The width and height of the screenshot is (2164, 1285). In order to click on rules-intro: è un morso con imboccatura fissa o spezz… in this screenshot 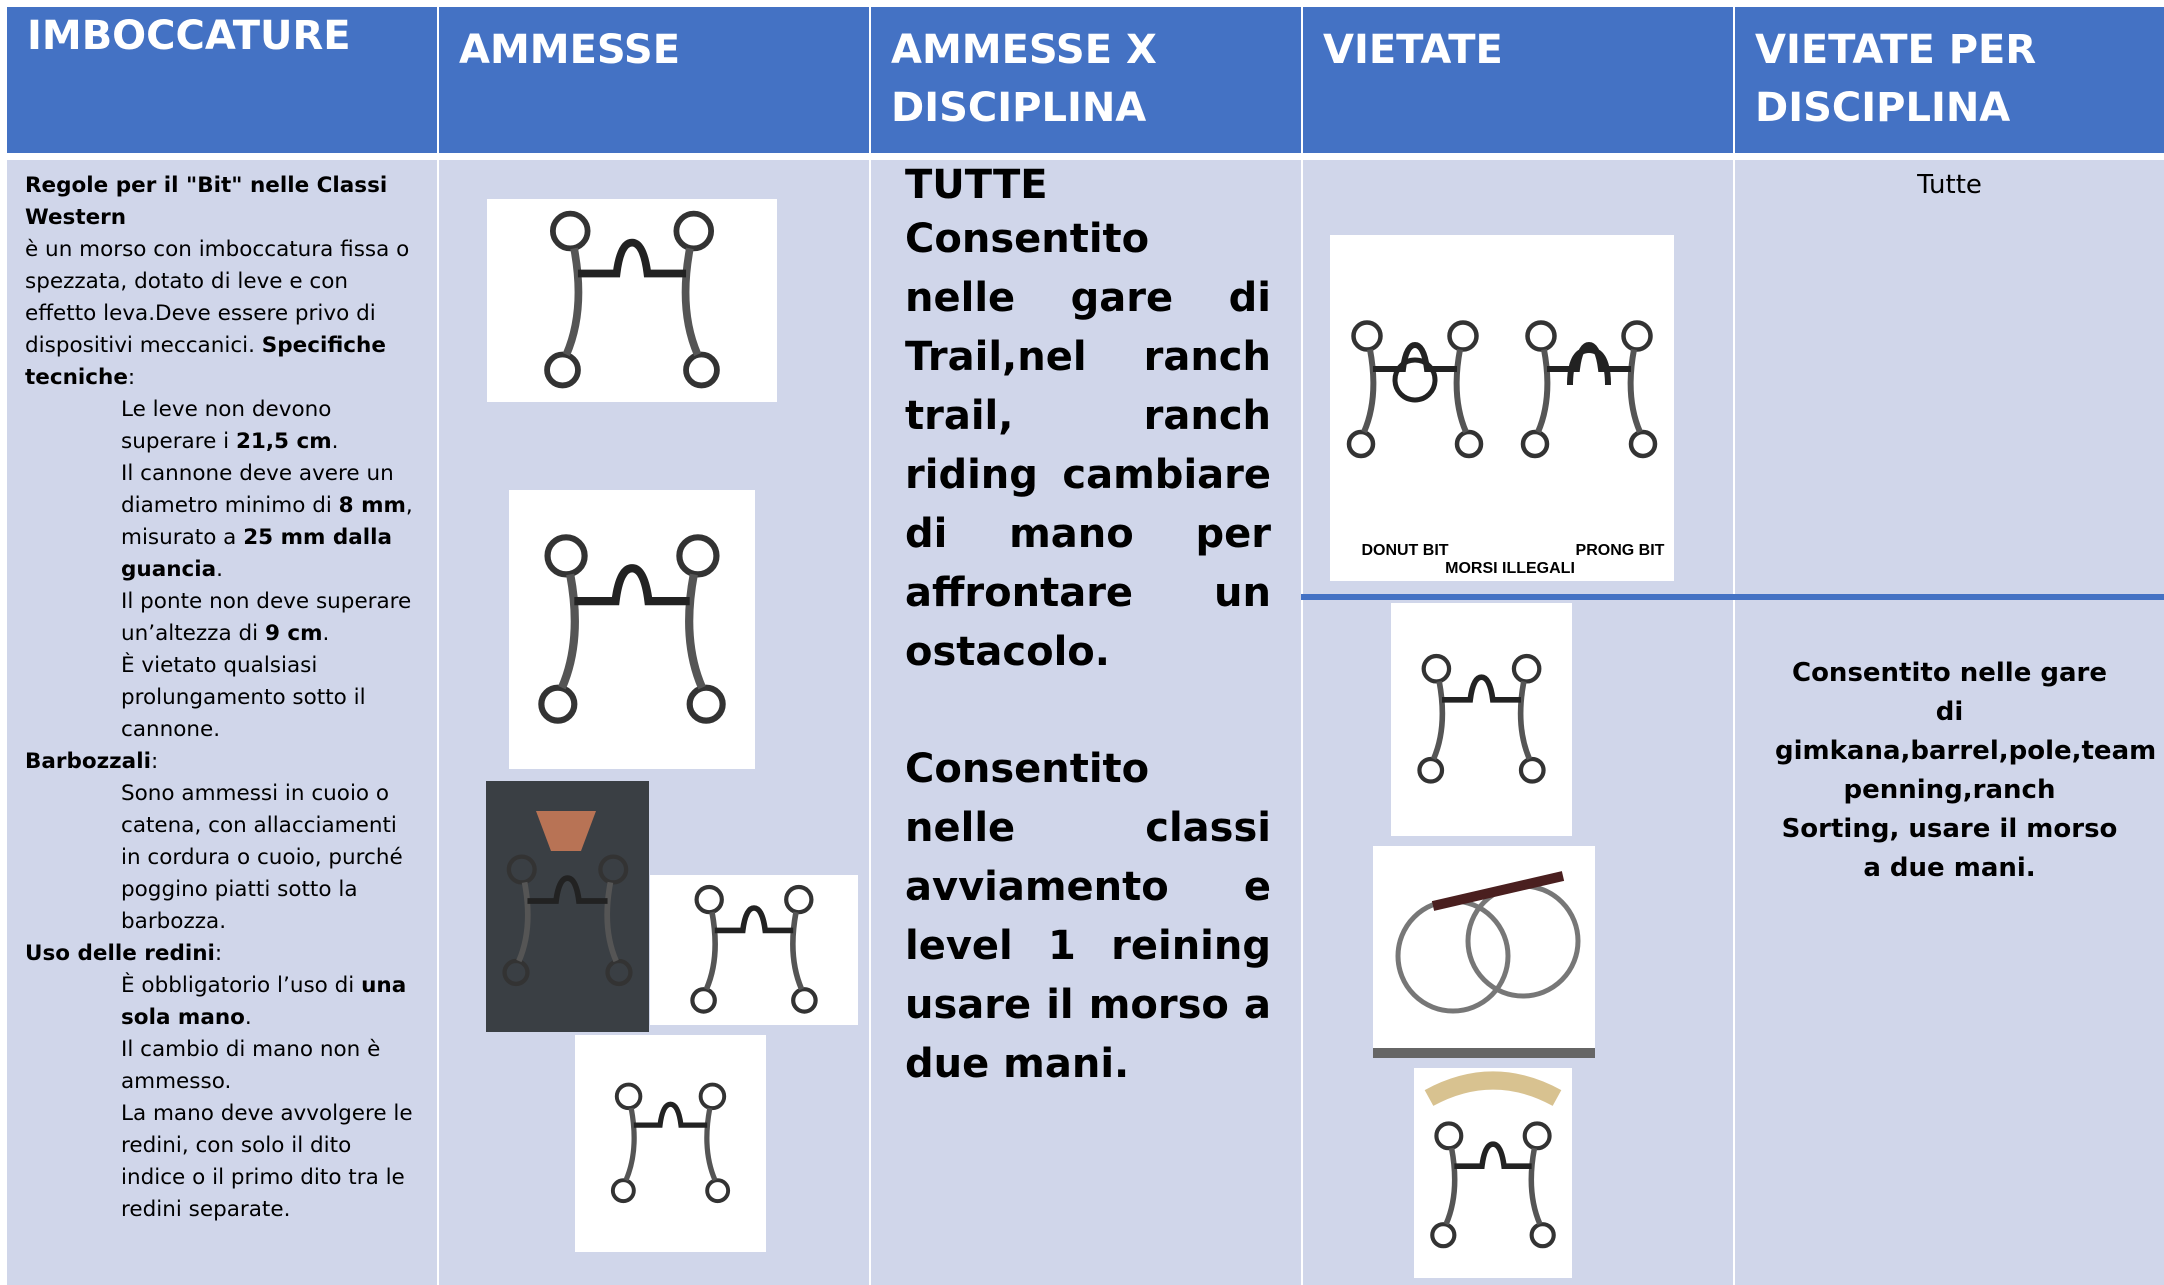, I will do `click(222, 314)`.